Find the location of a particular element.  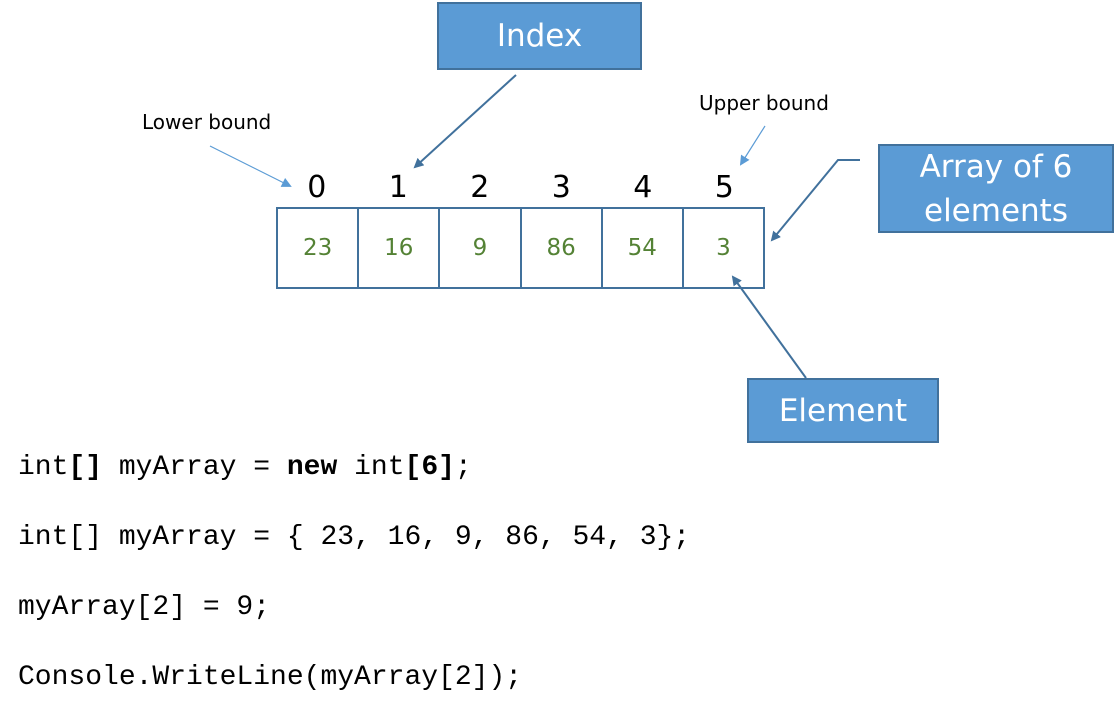

array-cell-2: 9 is located at coordinates (481, 248).